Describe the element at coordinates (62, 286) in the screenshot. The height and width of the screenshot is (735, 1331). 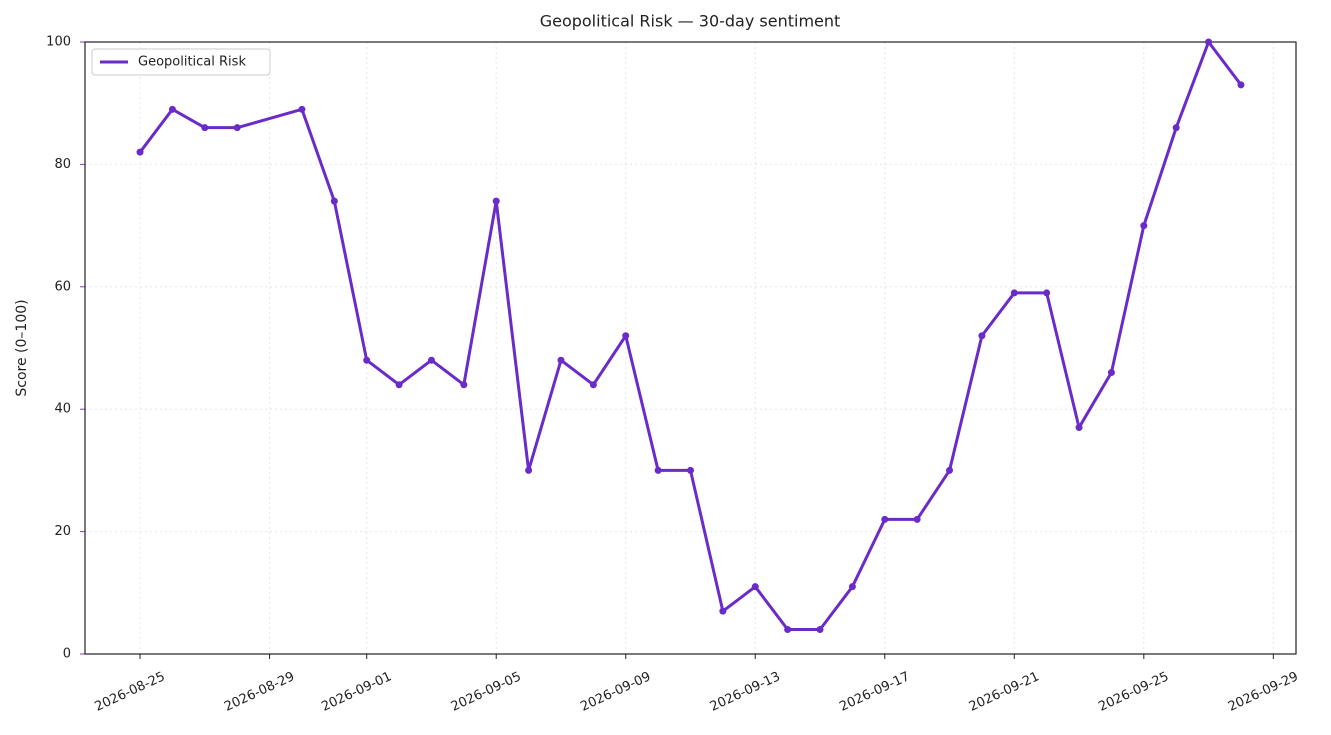
I see `y-tick-label: 60` at that location.